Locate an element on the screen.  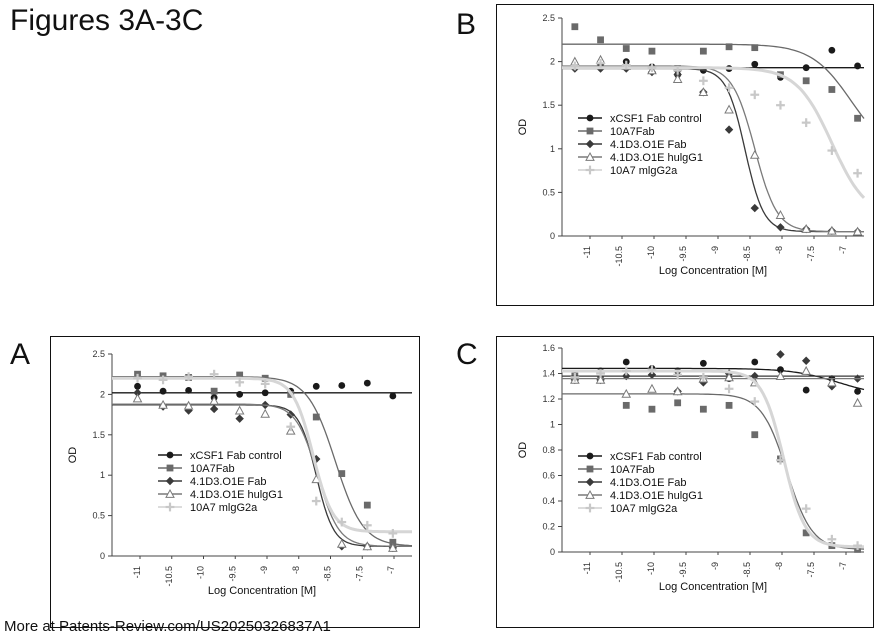
y-tick-label: 1.4 is located at coordinates (548, 374).